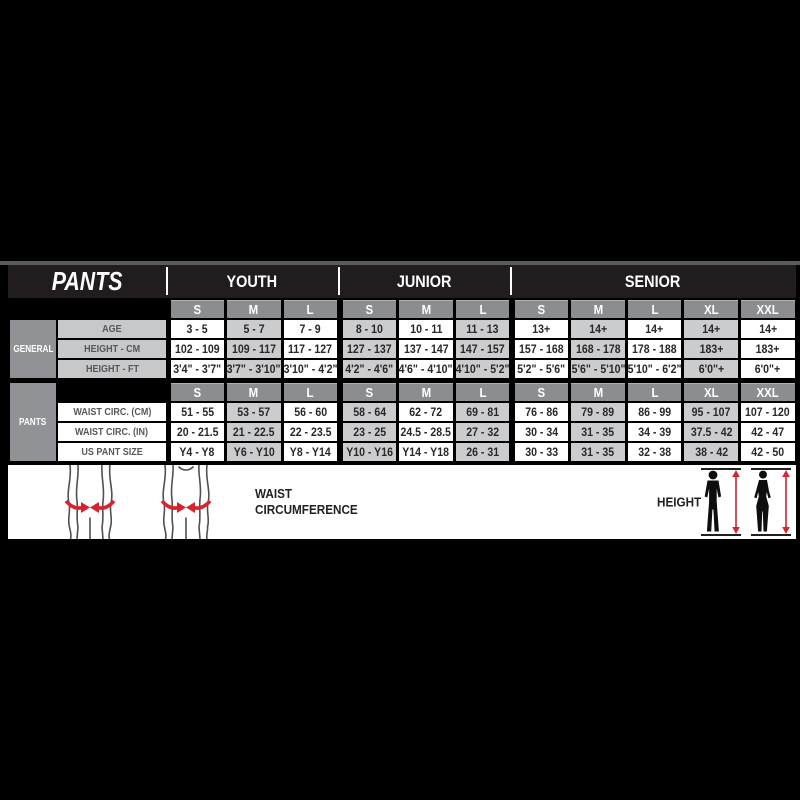 This screenshot has width=800, height=800. What do you see at coordinates (310, 369) in the screenshot?
I see `value-cell: 3'10" - 4'2"` at bounding box center [310, 369].